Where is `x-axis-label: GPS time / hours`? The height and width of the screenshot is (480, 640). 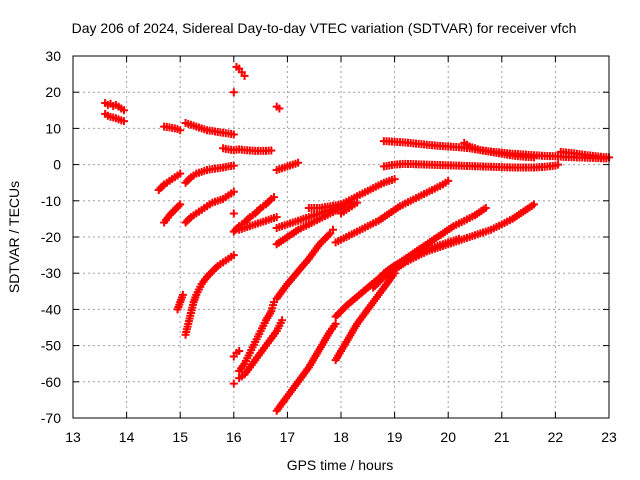 x-axis-label: GPS time / hours is located at coordinates (340, 465).